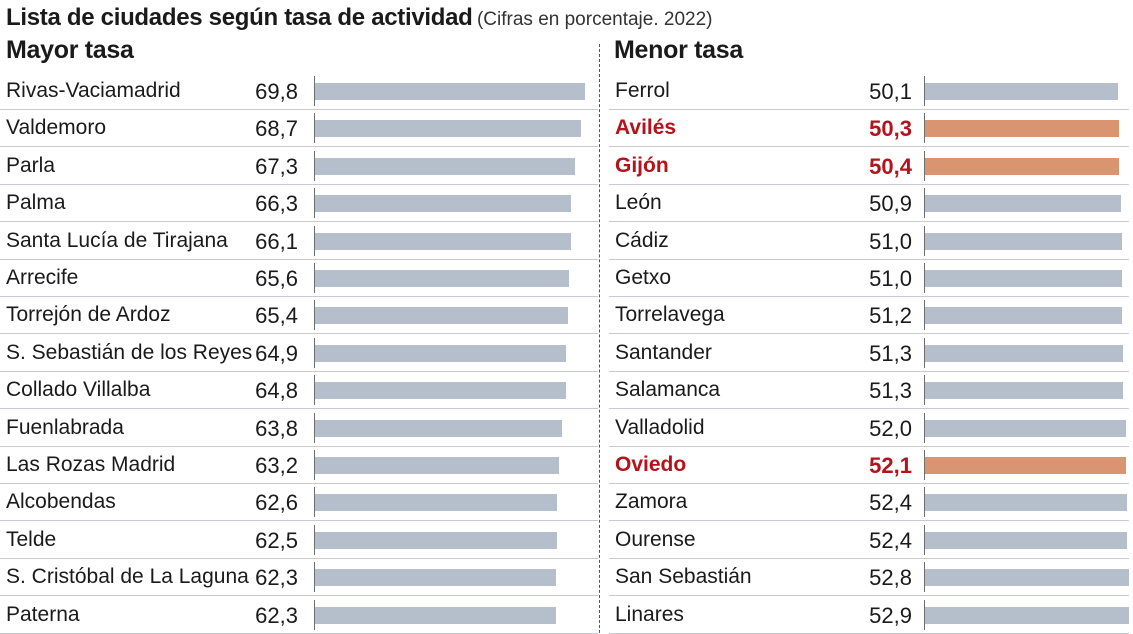 The width and height of the screenshot is (1133, 634). I want to click on category-label: Zamora, so click(651, 502).